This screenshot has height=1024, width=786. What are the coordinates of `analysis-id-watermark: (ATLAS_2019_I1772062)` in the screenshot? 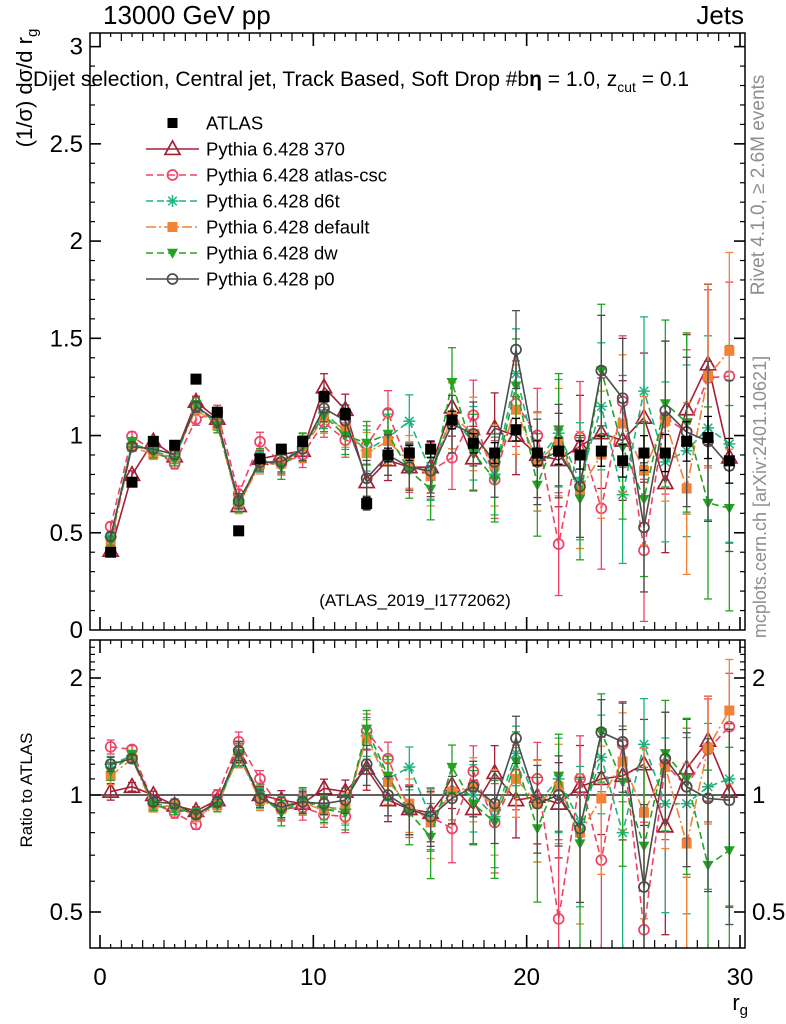 It's located at (415, 600).